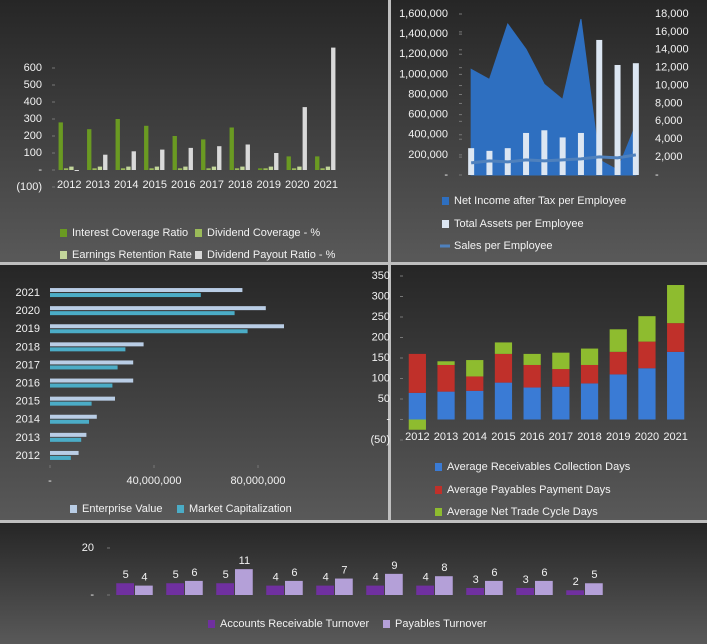 Image resolution: width=707 pixels, height=644 pixels. Describe the element at coordinates (428, 135) in the screenshot. I see `y-tick-label: 400,000` at that location.